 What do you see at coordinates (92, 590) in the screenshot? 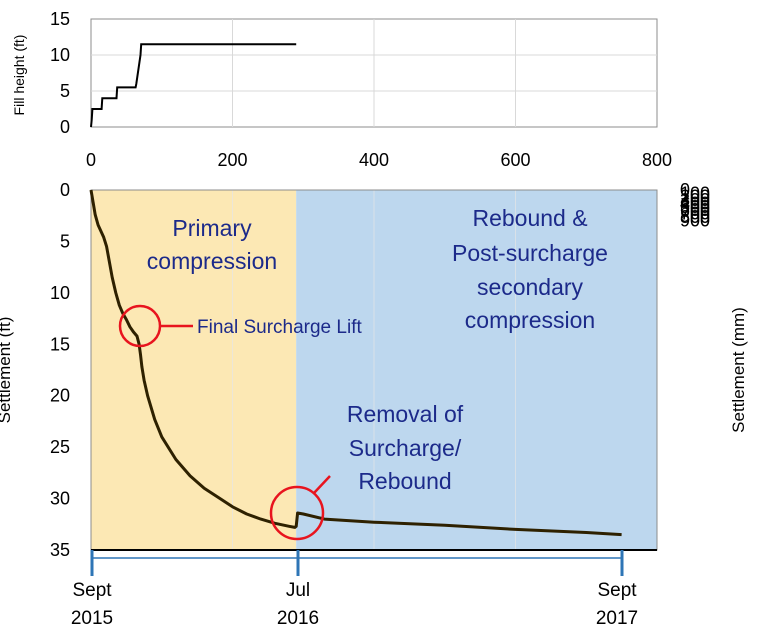
I see `date-label-1-top: Sept` at bounding box center [92, 590].